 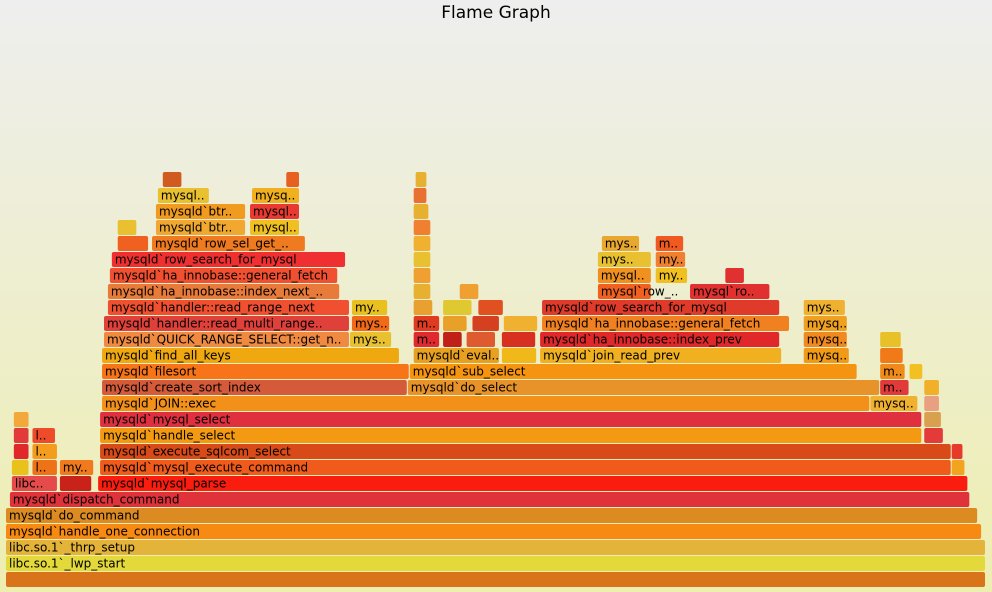 I want to click on frame-label: mys.., so click(x=371, y=324).